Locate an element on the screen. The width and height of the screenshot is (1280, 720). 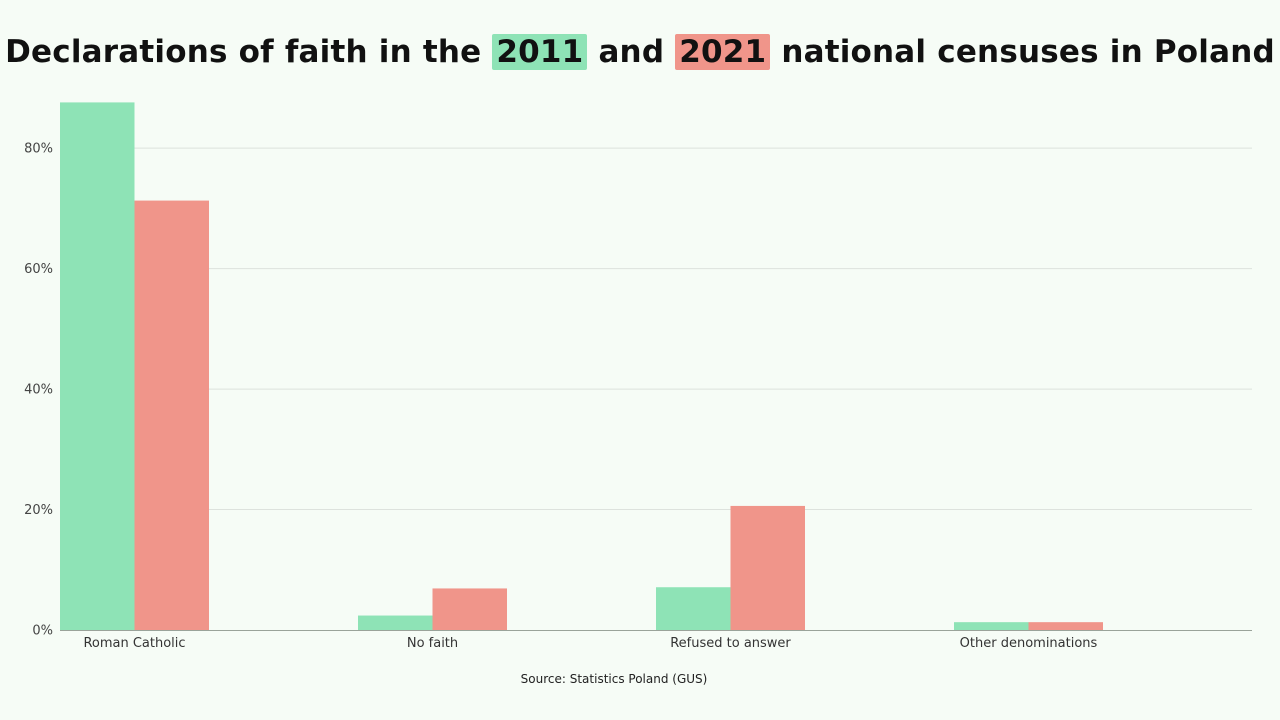
title-year-2021-highlight: 2021 is located at coordinates (723, 52).